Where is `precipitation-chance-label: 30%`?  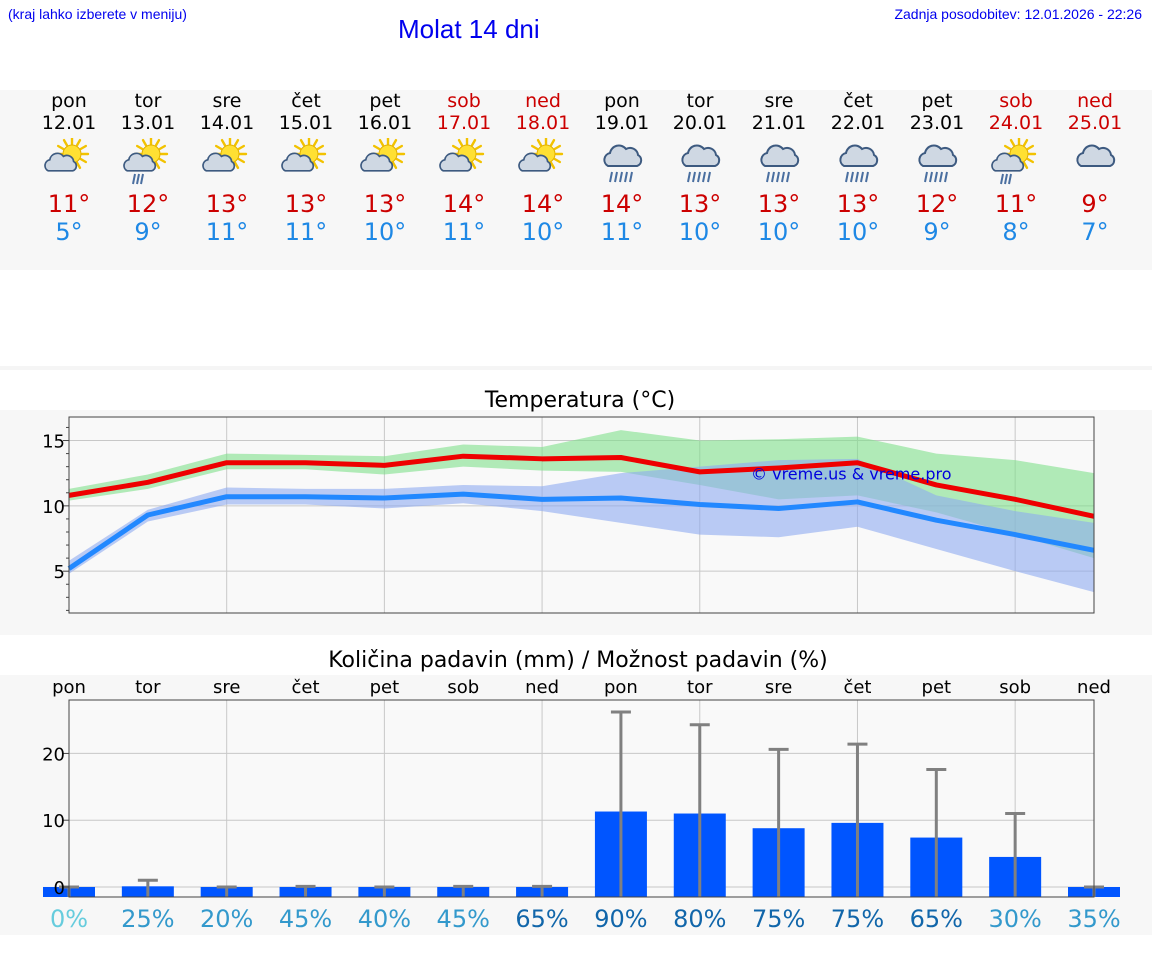 precipitation-chance-label: 30% is located at coordinates (1014, 919).